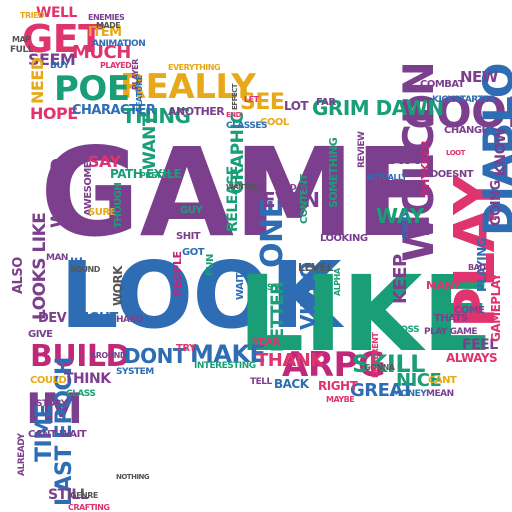 The image size is (512, 512). What do you see at coordinates (419, 380) in the screenshot?
I see `cloud-word: NICE` at bounding box center [419, 380].